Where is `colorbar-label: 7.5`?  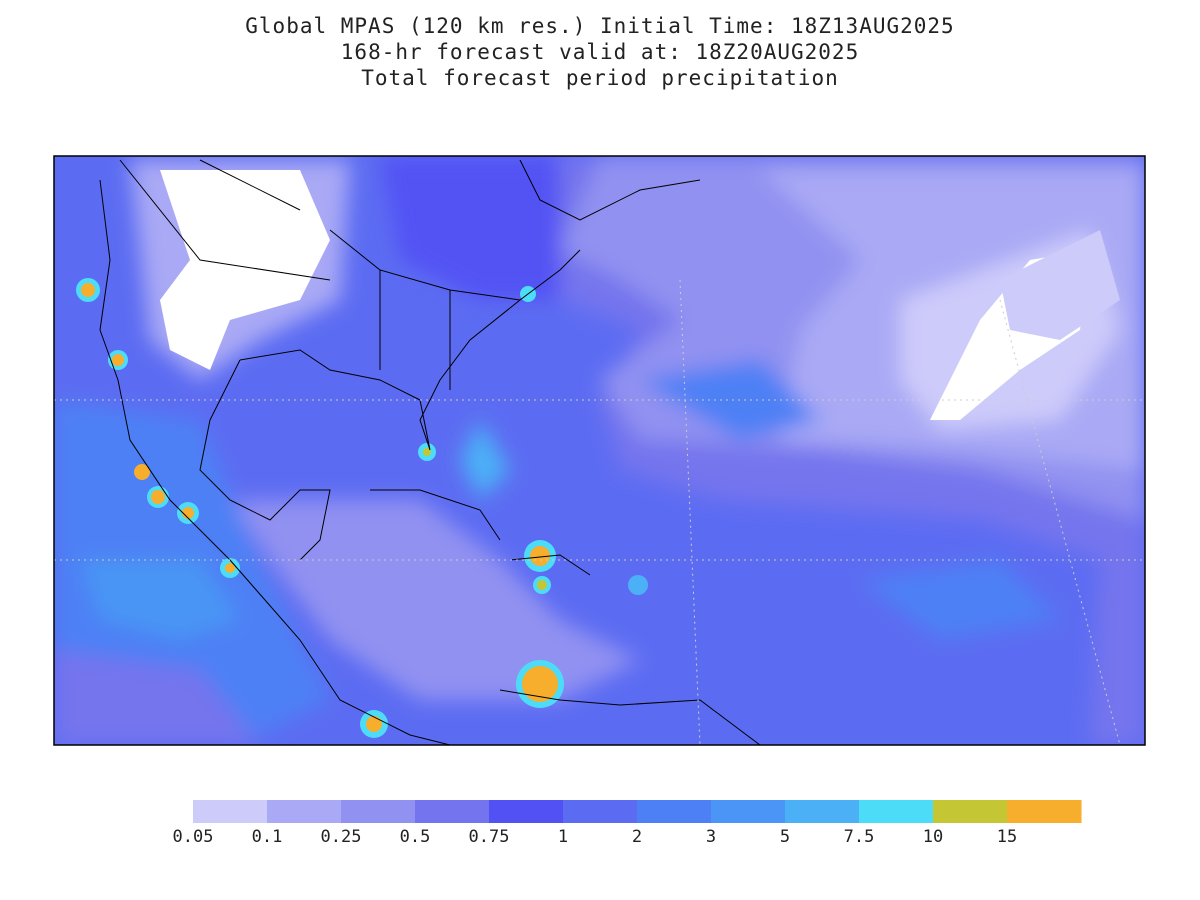 colorbar-label: 7.5 is located at coordinates (859, 837).